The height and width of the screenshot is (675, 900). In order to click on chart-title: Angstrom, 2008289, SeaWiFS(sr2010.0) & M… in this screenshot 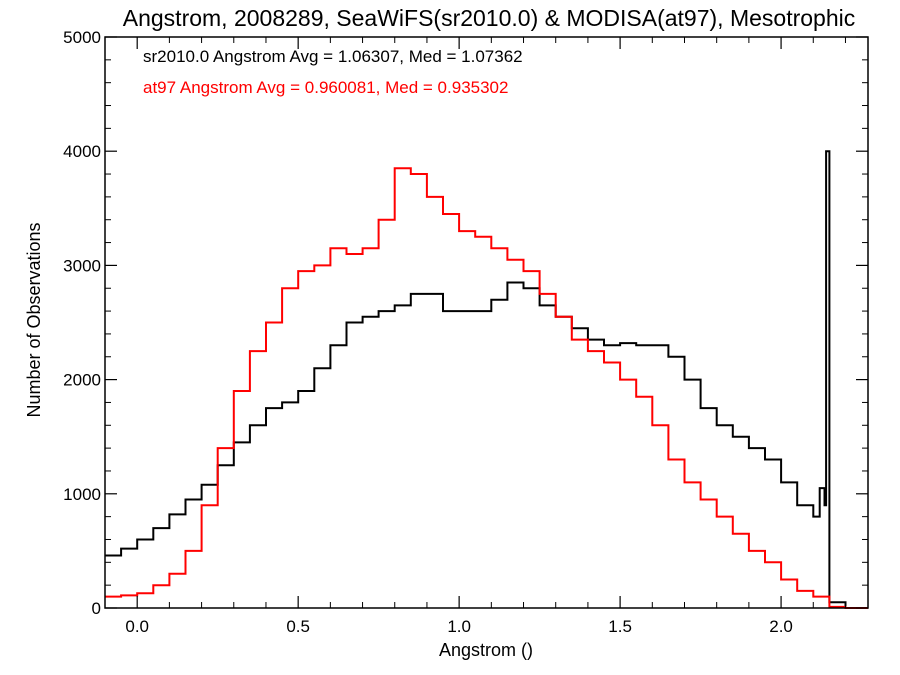, I will do `click(489, 18)`.